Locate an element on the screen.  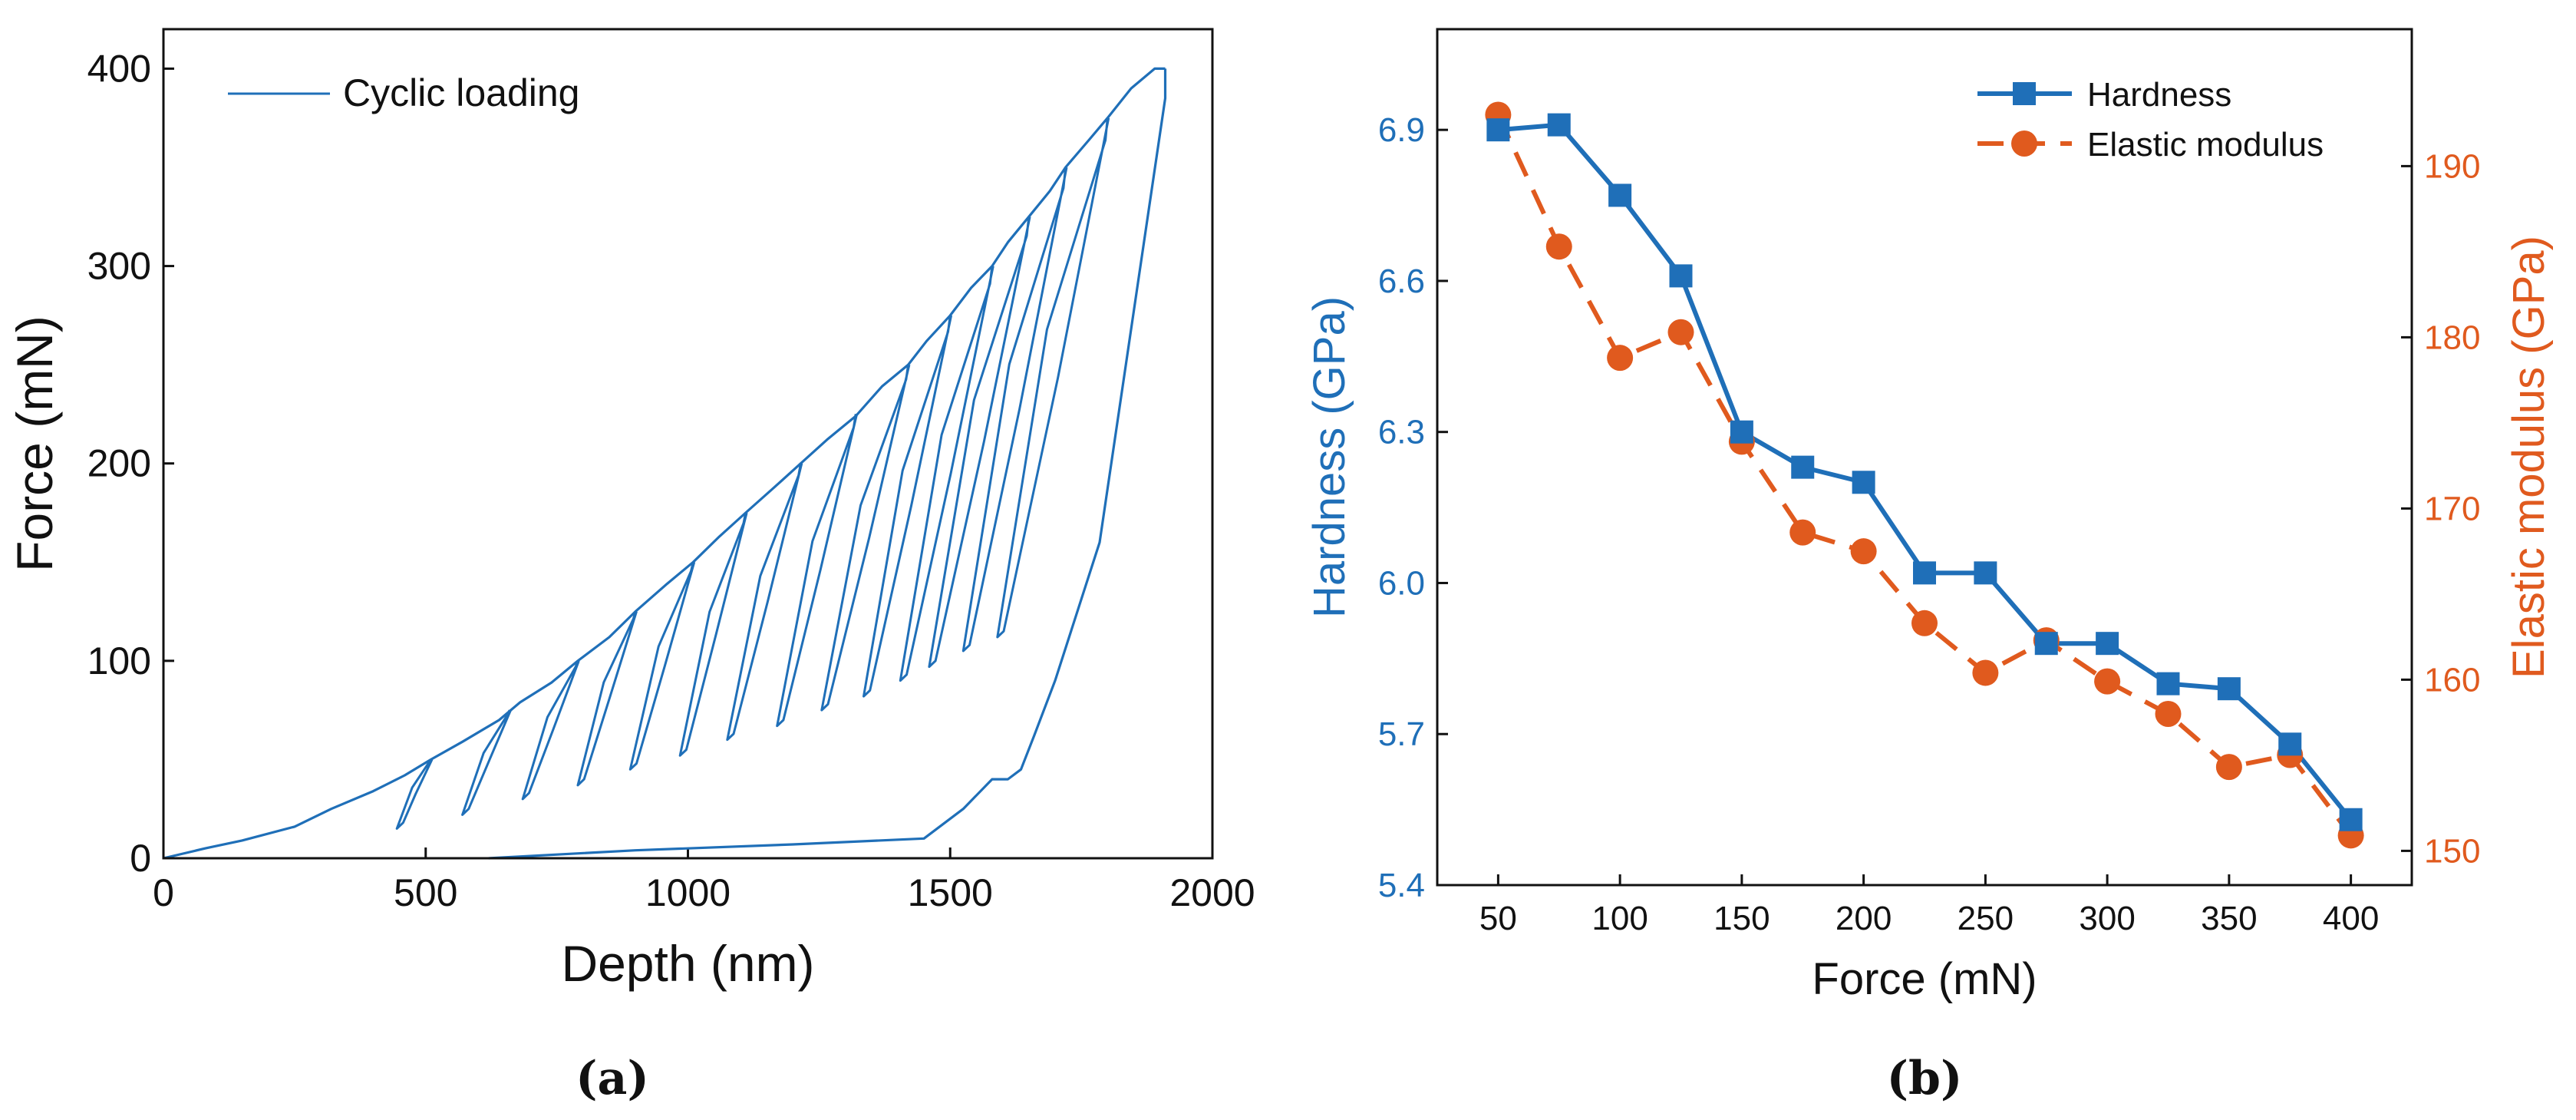
chart-b-right-y-tick-label: 160 is located at coordinates (2452, 680).